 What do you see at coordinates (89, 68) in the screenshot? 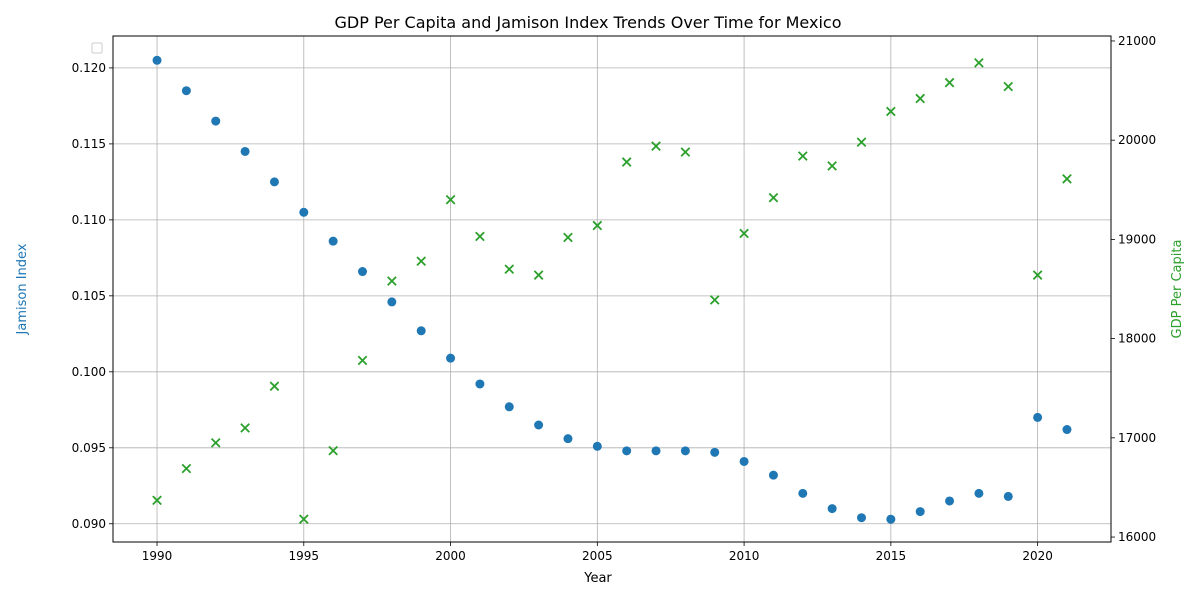
I see `y-left-tick-label: 0.120` at bounding box center [89, 68].